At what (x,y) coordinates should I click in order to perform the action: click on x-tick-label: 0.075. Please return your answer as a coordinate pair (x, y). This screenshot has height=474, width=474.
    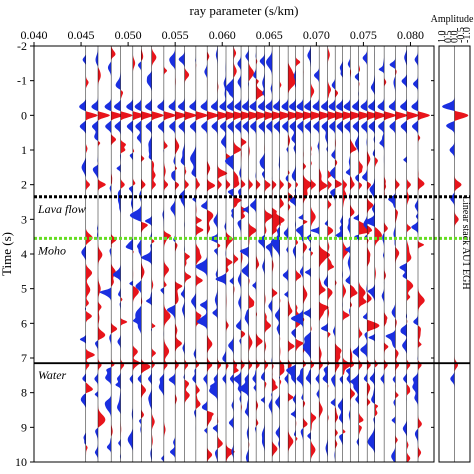
    Looking at the image, I should click on (363, 35).